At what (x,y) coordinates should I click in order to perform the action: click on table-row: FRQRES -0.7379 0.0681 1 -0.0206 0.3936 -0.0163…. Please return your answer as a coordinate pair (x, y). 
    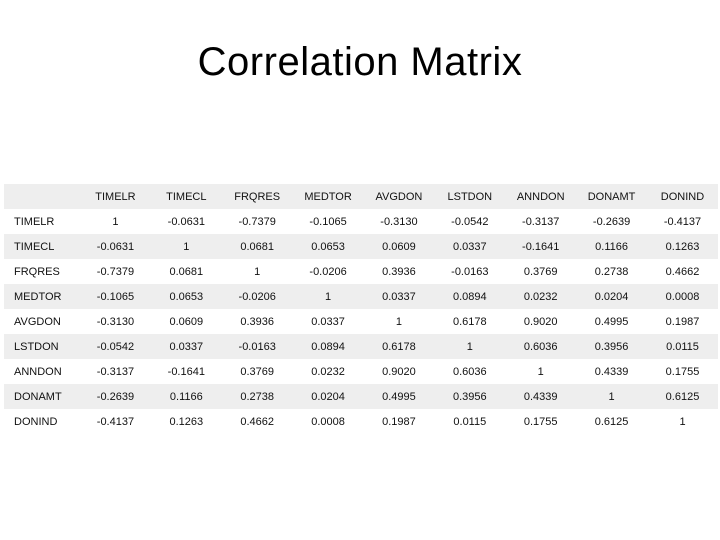
    Looking at the image, I should click on (361, 271).